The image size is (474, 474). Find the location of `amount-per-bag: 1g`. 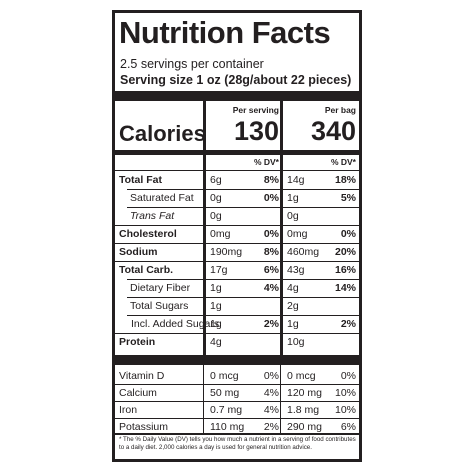

amount-per-bag: 1g is located at coordinates (293, 324).